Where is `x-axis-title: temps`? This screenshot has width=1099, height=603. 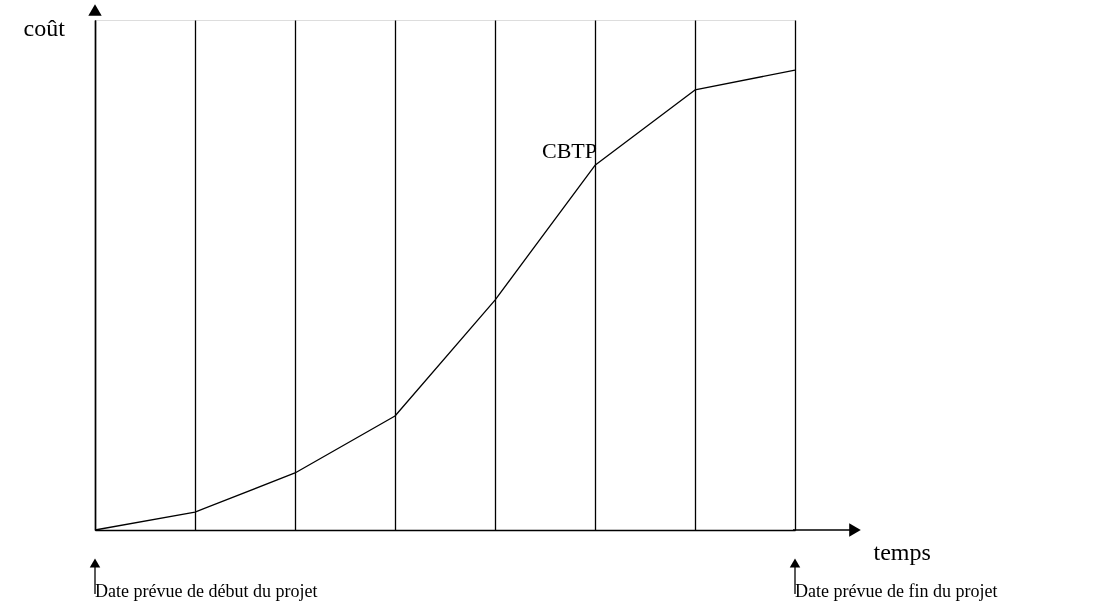 x-axis-title: temps is located at coordinates (902, 551).